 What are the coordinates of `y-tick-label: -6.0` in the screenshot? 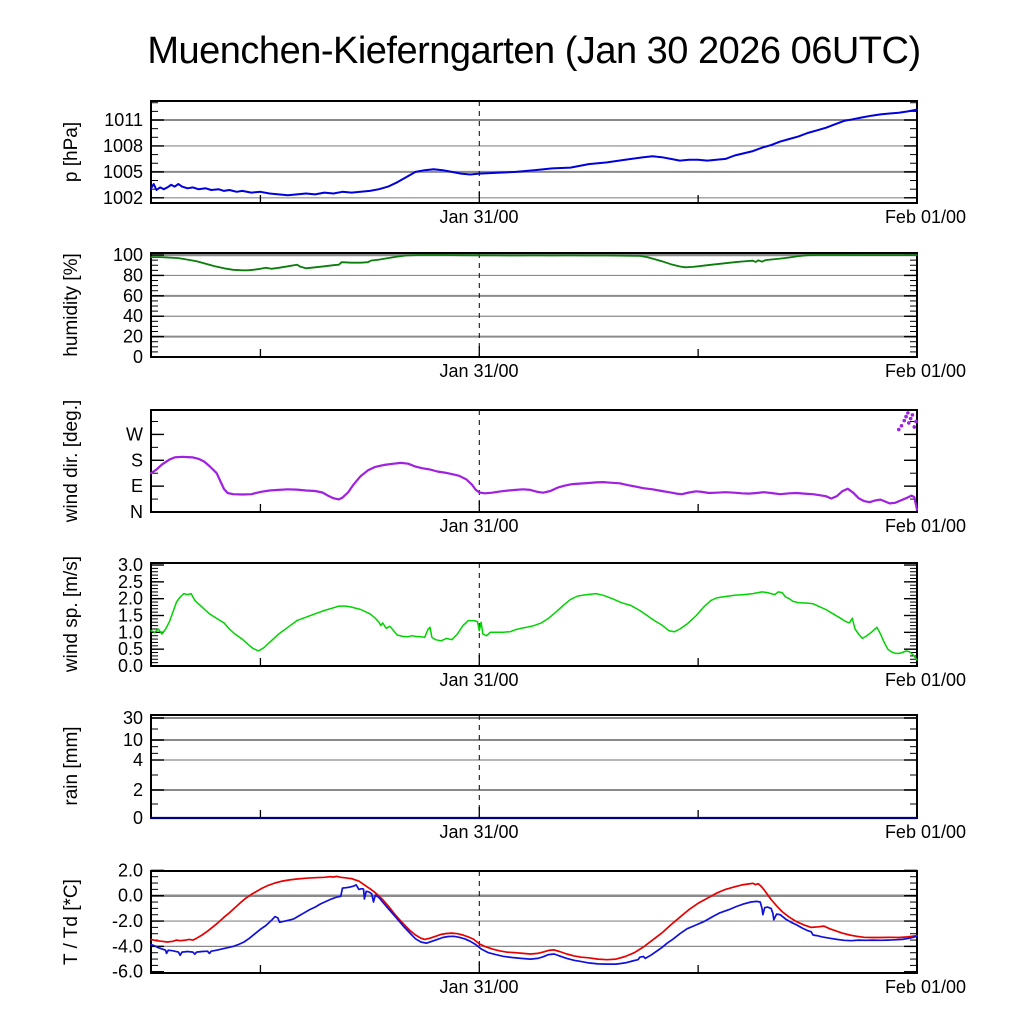 It's located at (127, 972).